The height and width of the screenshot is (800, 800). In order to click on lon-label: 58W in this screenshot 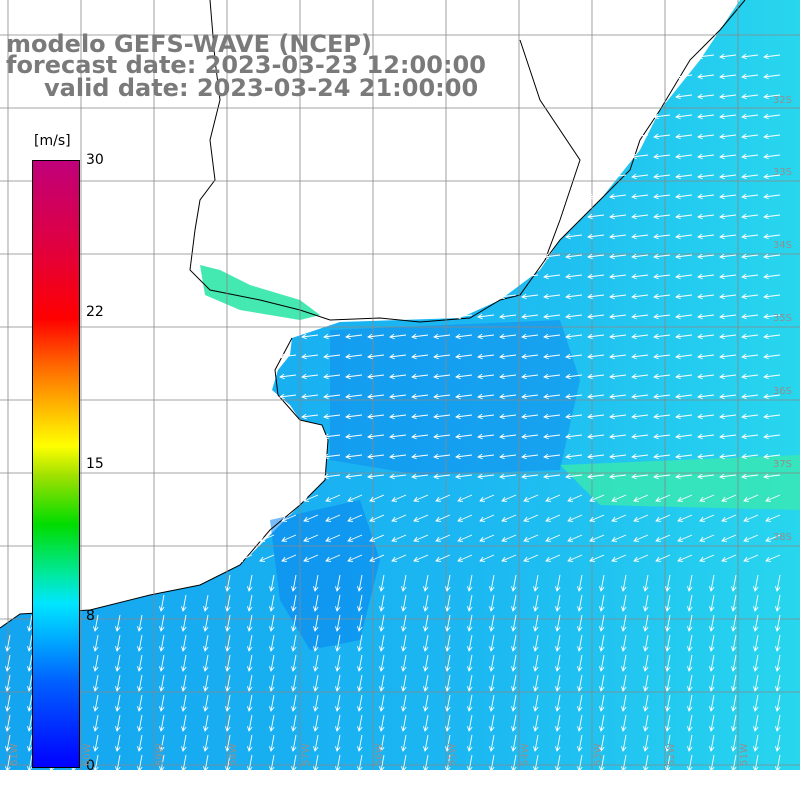, I will do `click(233, 754)`.